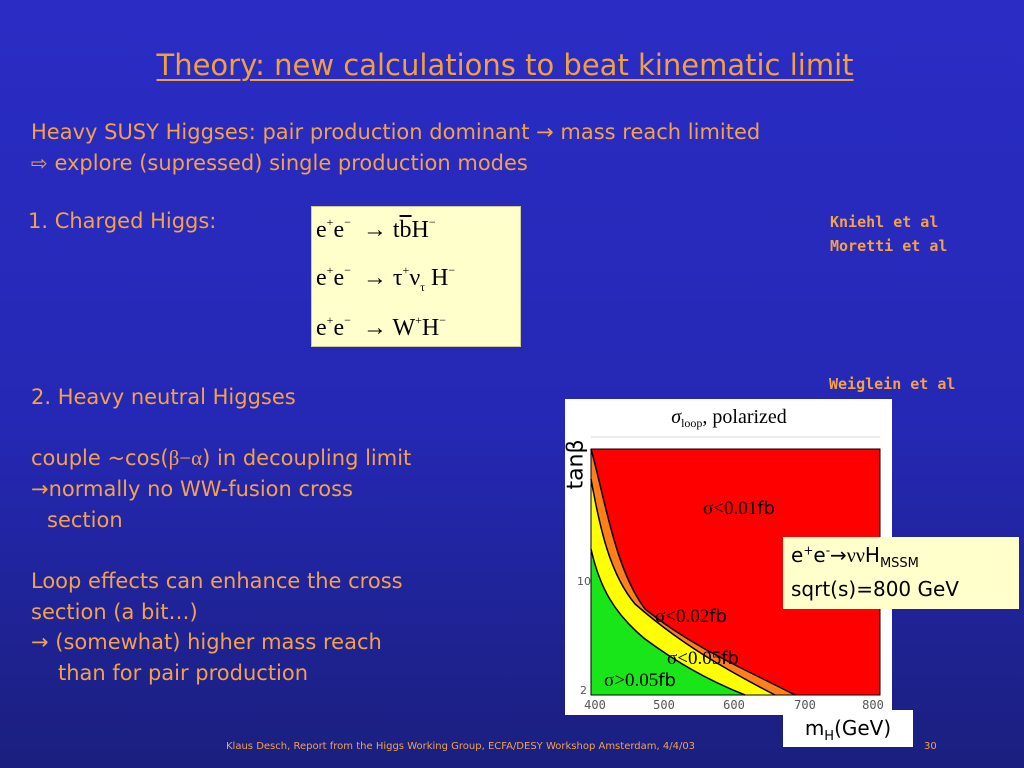 The width and height of the screenshot is (1024, 768). What do you see at coordinates (114, 612) in the screenshot?
I see `loop-line-2: section (a bit…)` at bounding box center [114, 612].